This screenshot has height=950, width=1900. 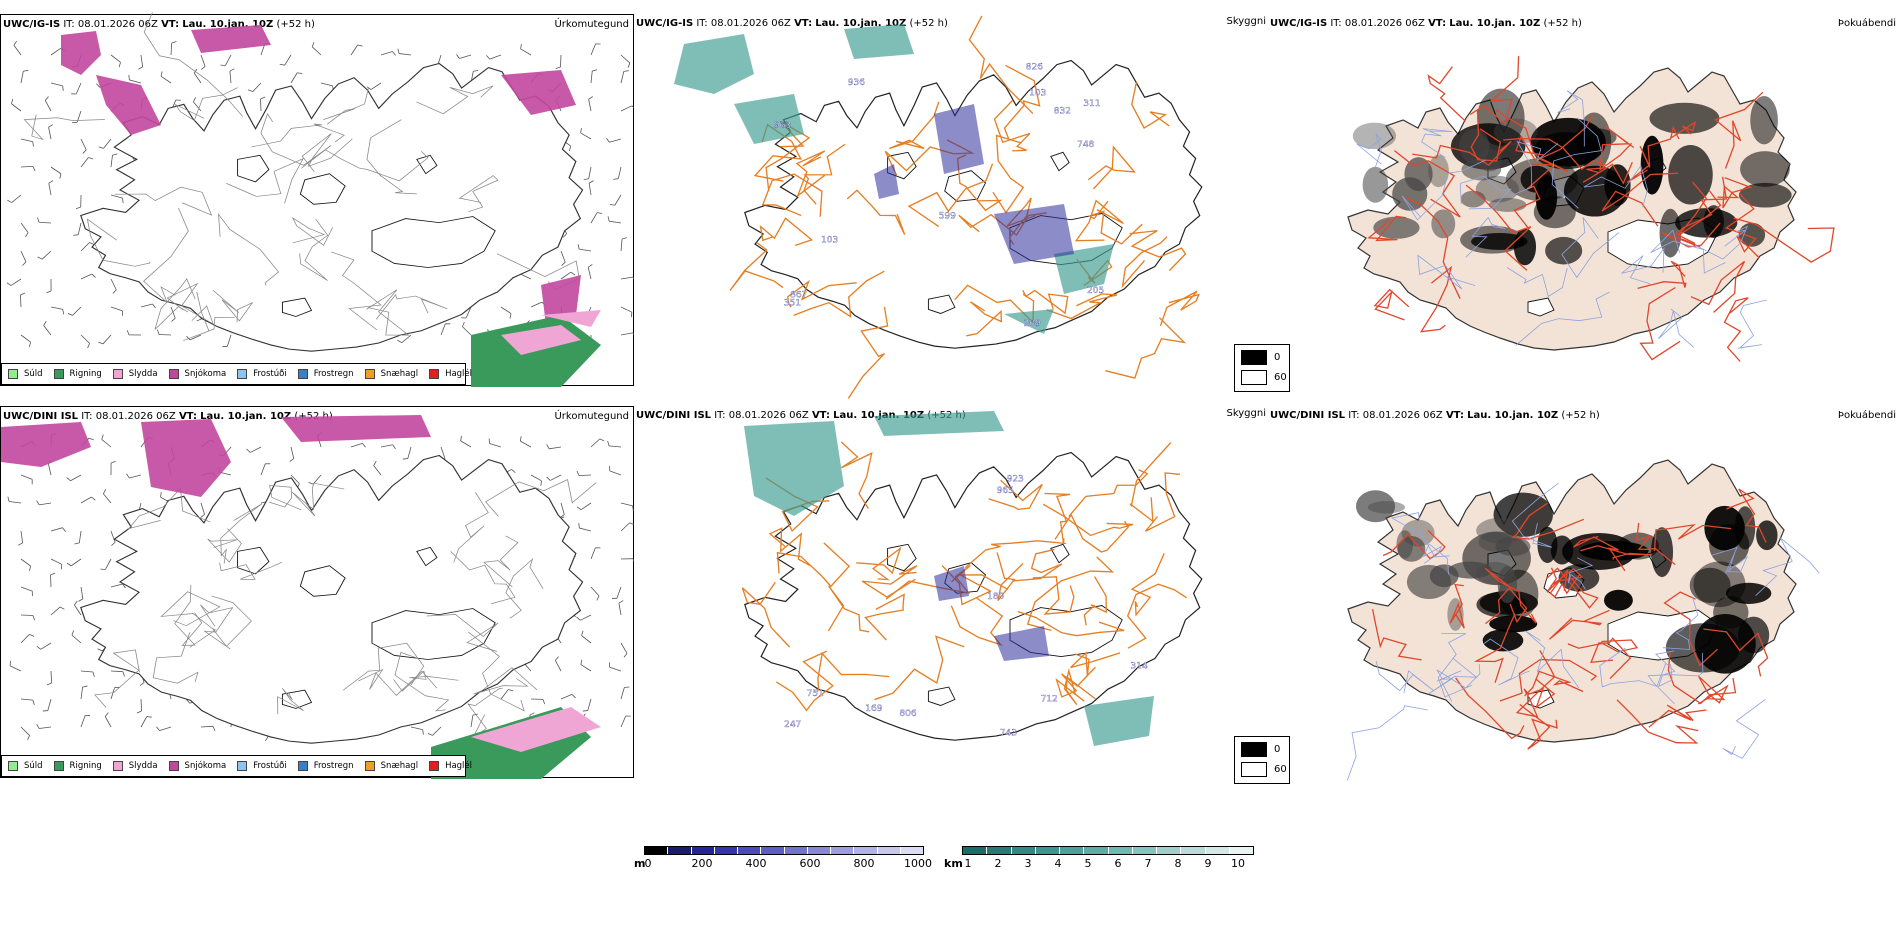 I want to click on precip-type-map, so click(x=321, y=199).